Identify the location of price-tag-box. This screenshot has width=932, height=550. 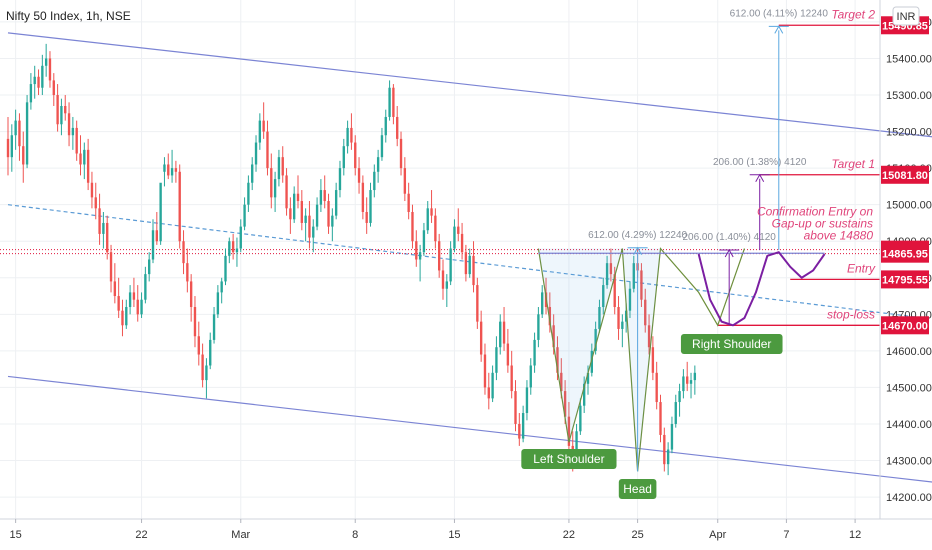
(905, 279).